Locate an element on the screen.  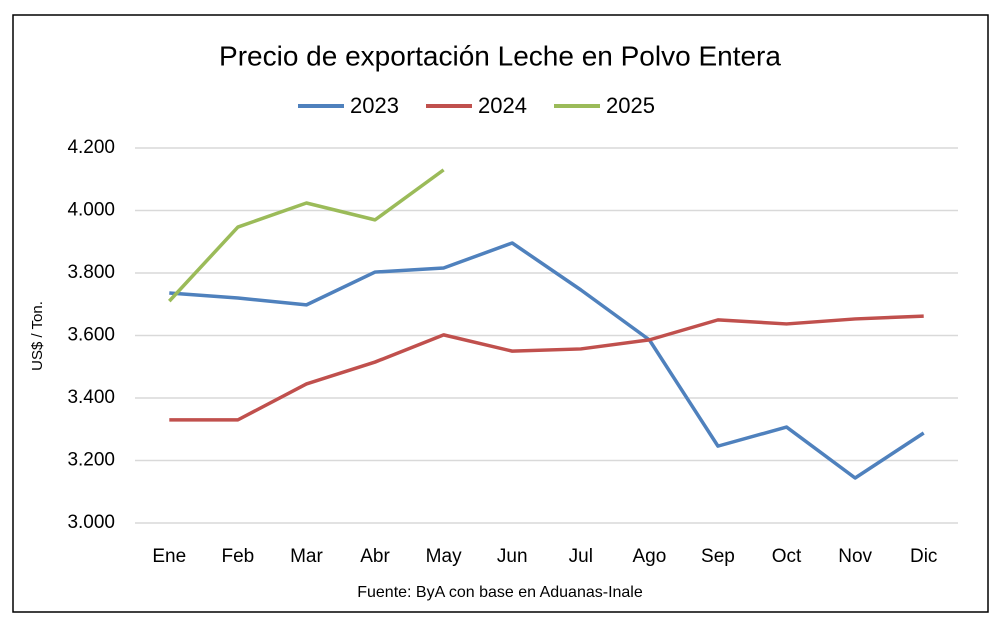
y-tick-label: 3.800 is located at coordinates (91, 272).